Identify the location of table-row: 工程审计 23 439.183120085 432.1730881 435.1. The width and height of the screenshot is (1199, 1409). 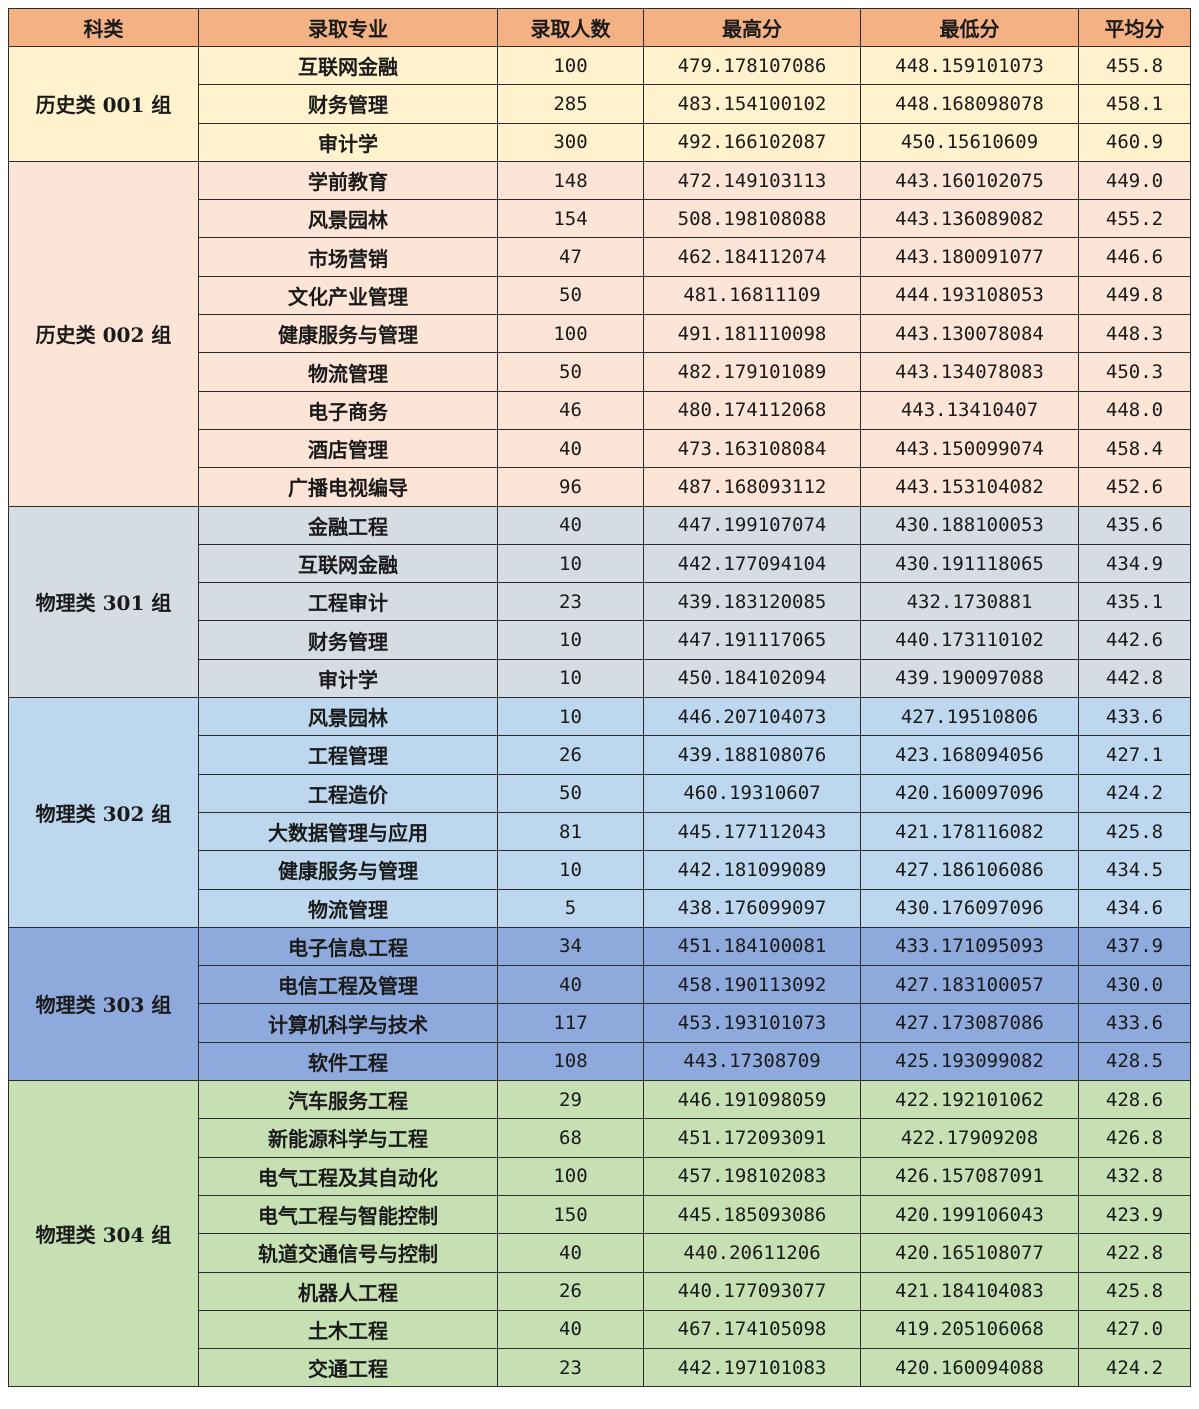
(599, 602).